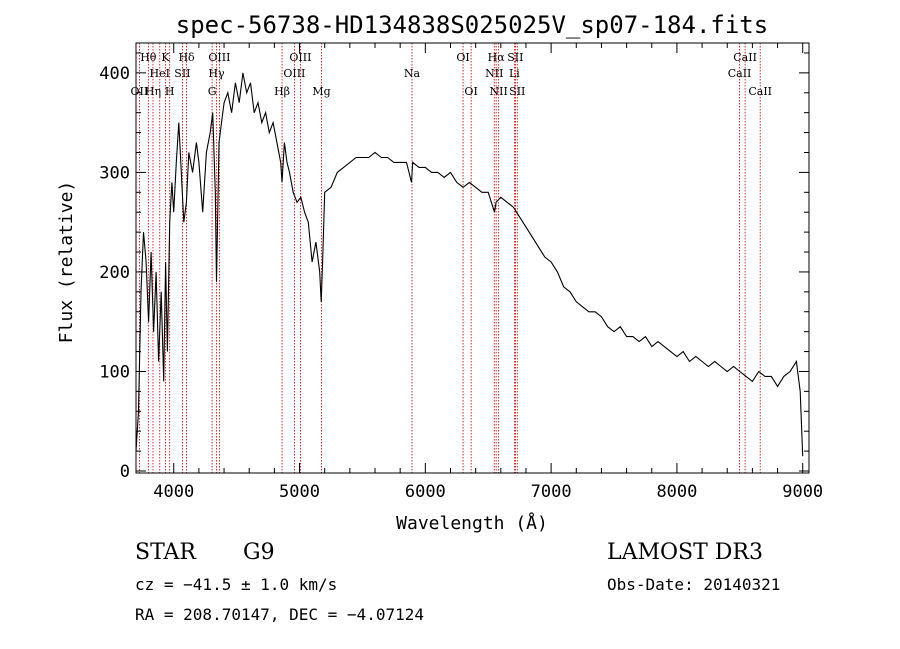 The height and width of the screenshot is (649, 900). Describe the element at coordinates (165, 552) in the screenshot. I see `object-class: STAR` at that location.